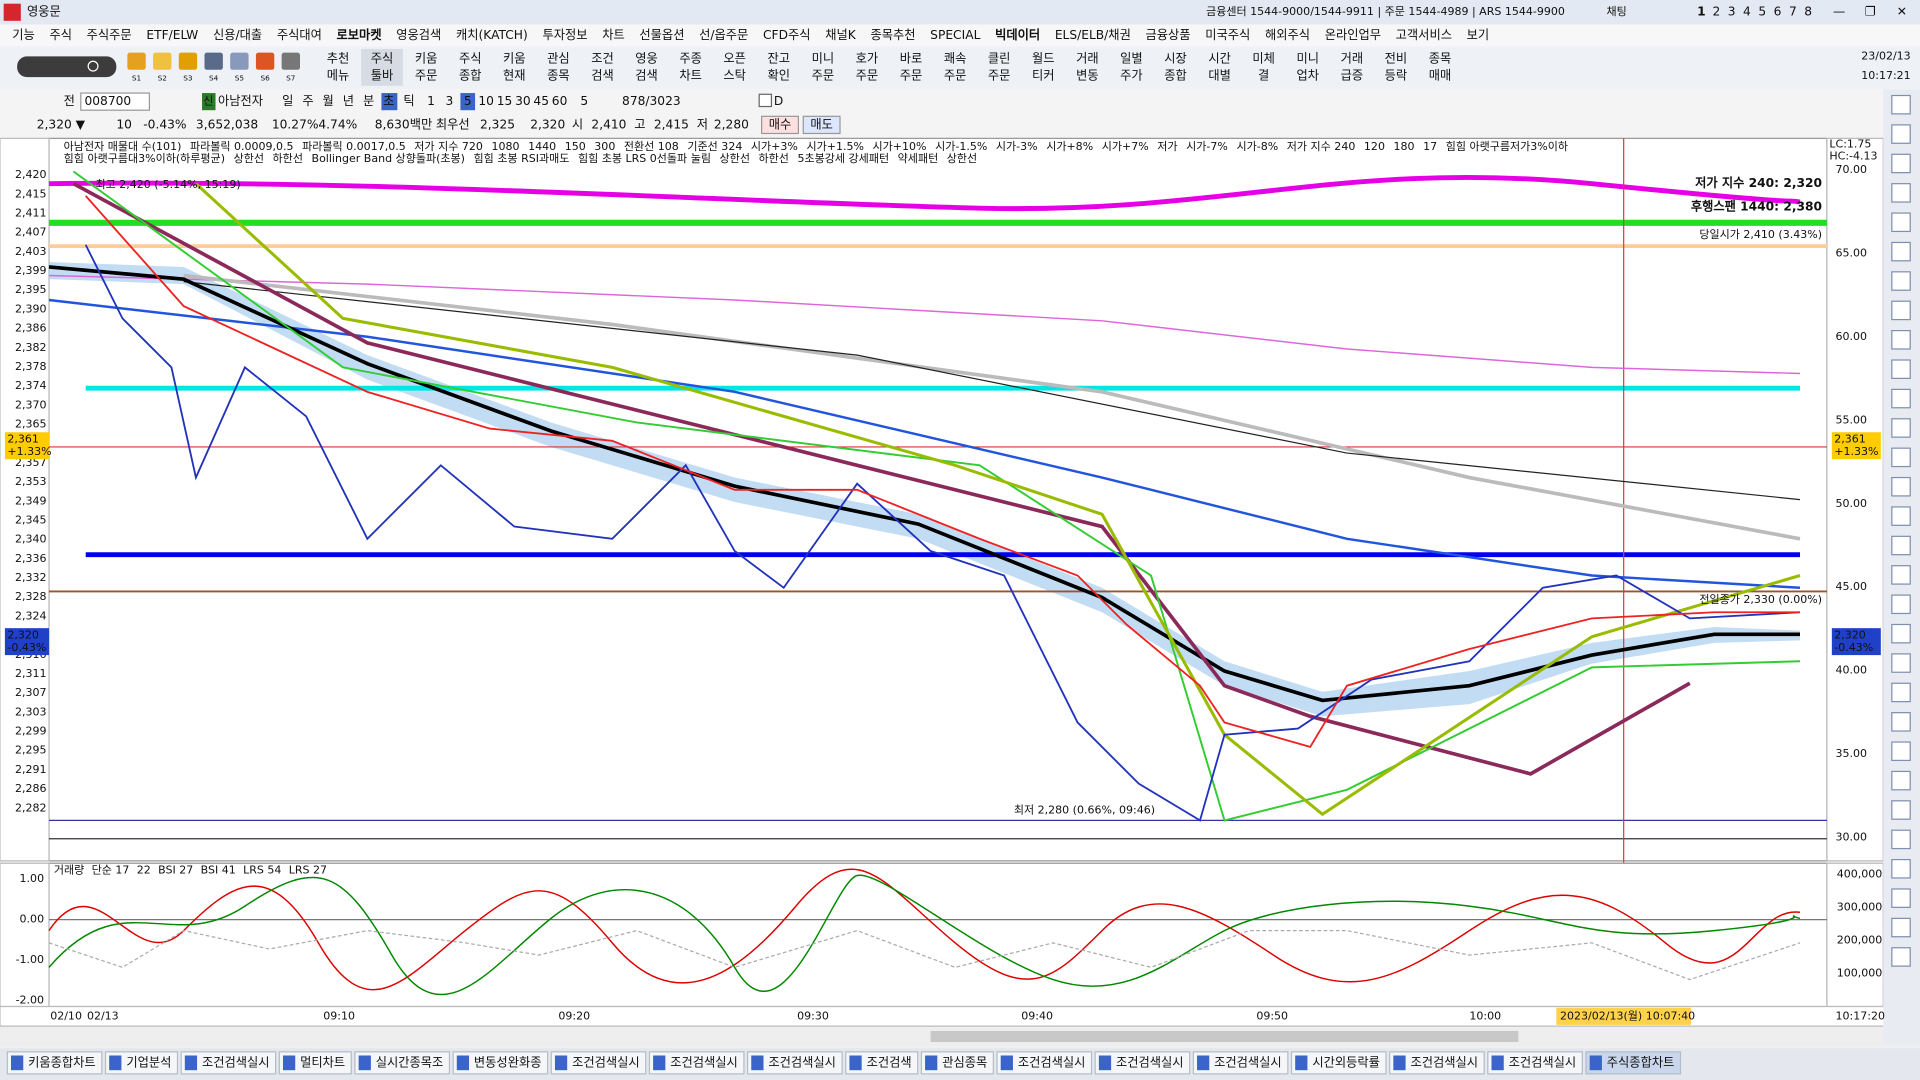  Describe the element at coordinates (690, 75) in the screenshot. I see `toolbar-button: 차트` at that location.